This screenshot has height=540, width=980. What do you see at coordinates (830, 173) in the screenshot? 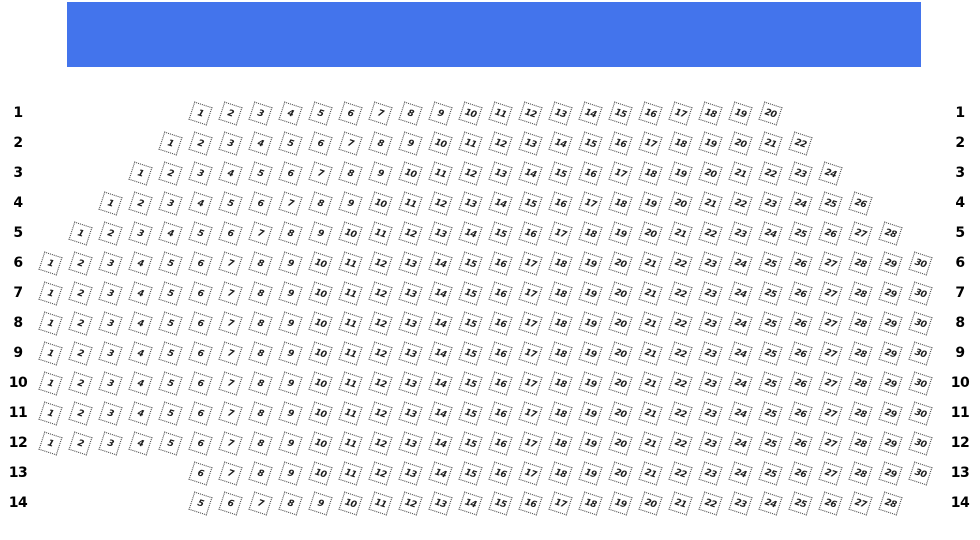
I see `seat-r3-s24: 24` at bounding box center [830, 173].